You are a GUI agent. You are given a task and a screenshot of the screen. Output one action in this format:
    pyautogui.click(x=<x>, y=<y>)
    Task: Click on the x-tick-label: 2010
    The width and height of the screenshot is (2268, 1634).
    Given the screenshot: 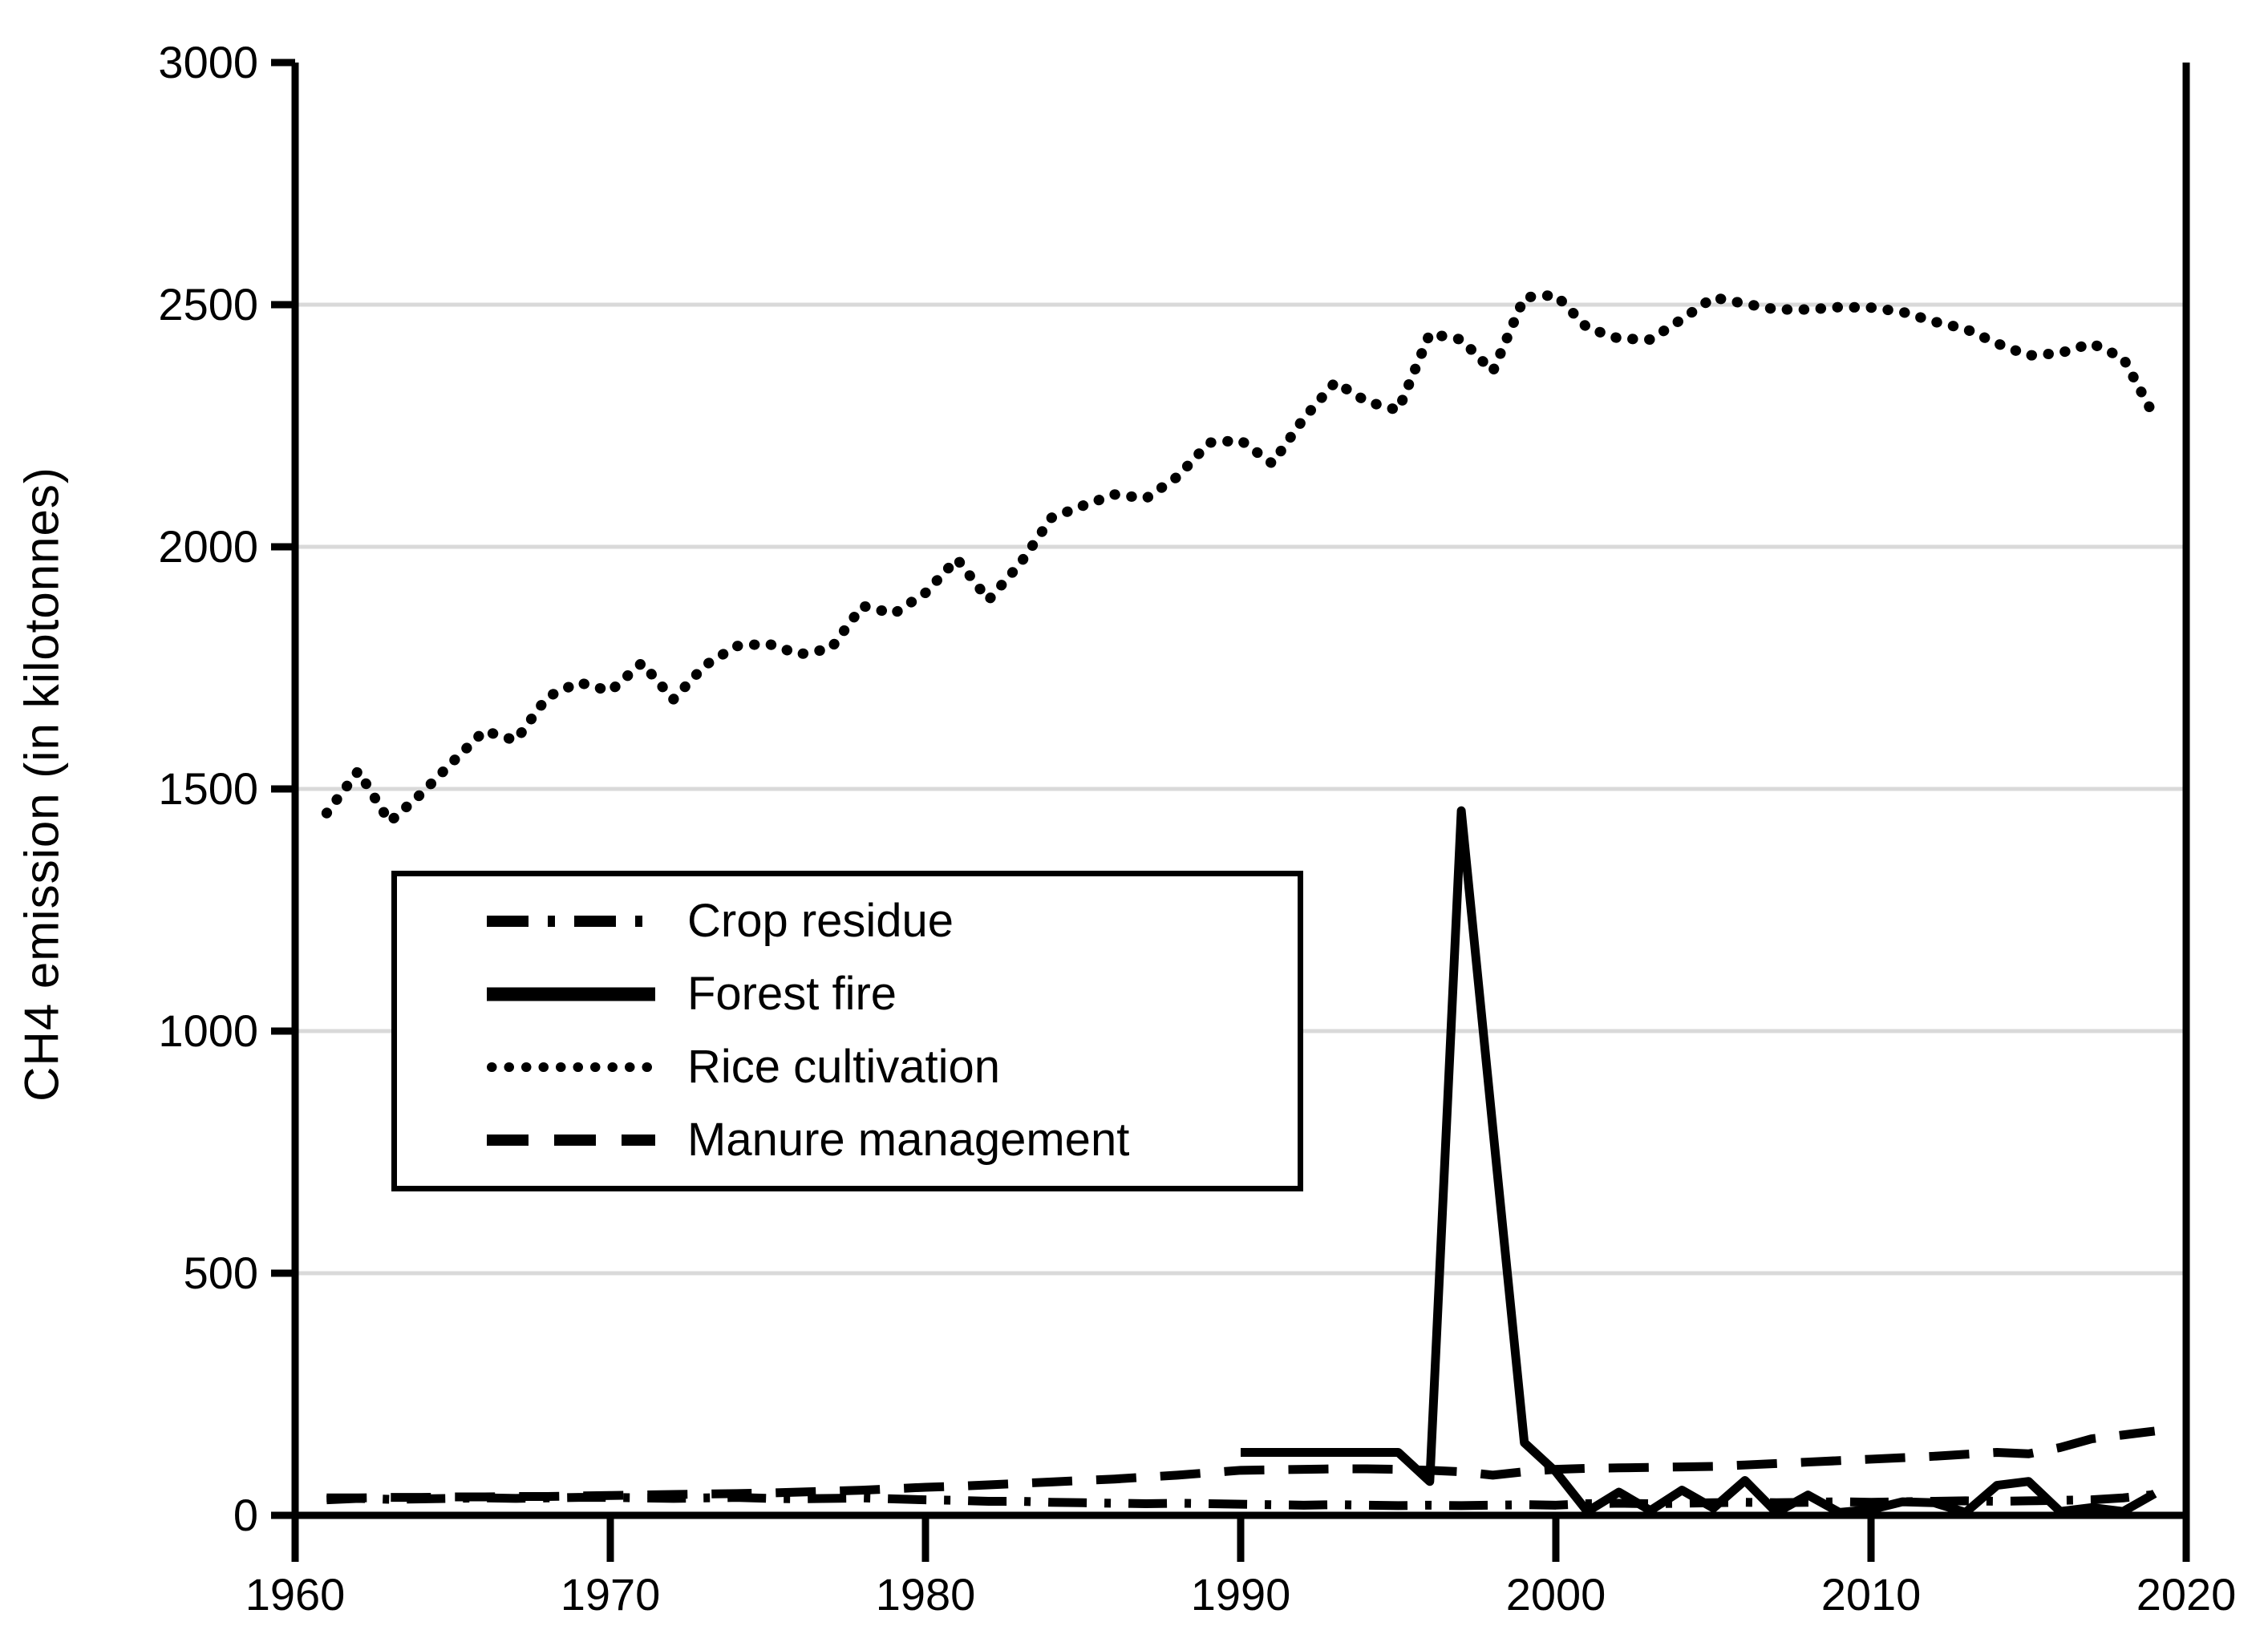 What is the action you would take?
    pyautogui.click(x=1872, y=1594)
    